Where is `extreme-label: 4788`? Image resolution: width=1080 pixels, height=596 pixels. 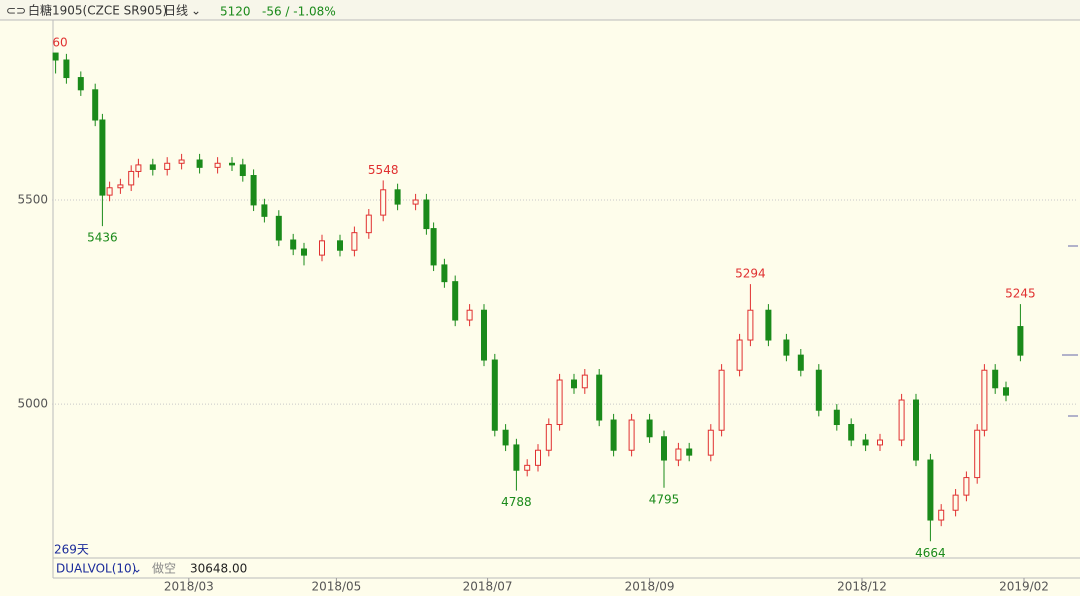 extreme-label: 4788 is located at coordinates (516, 502).